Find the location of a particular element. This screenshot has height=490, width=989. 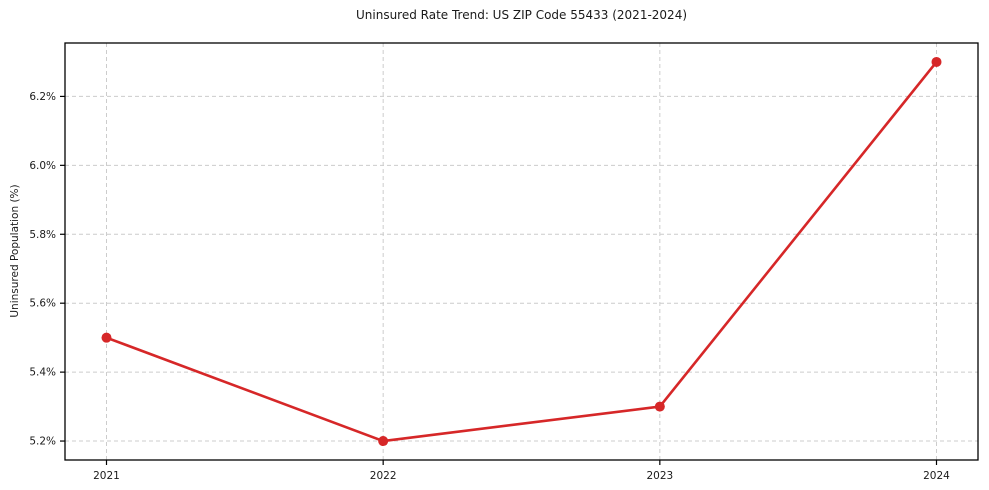

x-tick-label: 2024 is located at coordinates (936, 476).